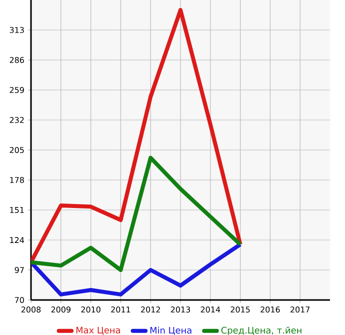  Describe the element at coordinates (136, 269) in the screenshot. I see `line-series` at that location.